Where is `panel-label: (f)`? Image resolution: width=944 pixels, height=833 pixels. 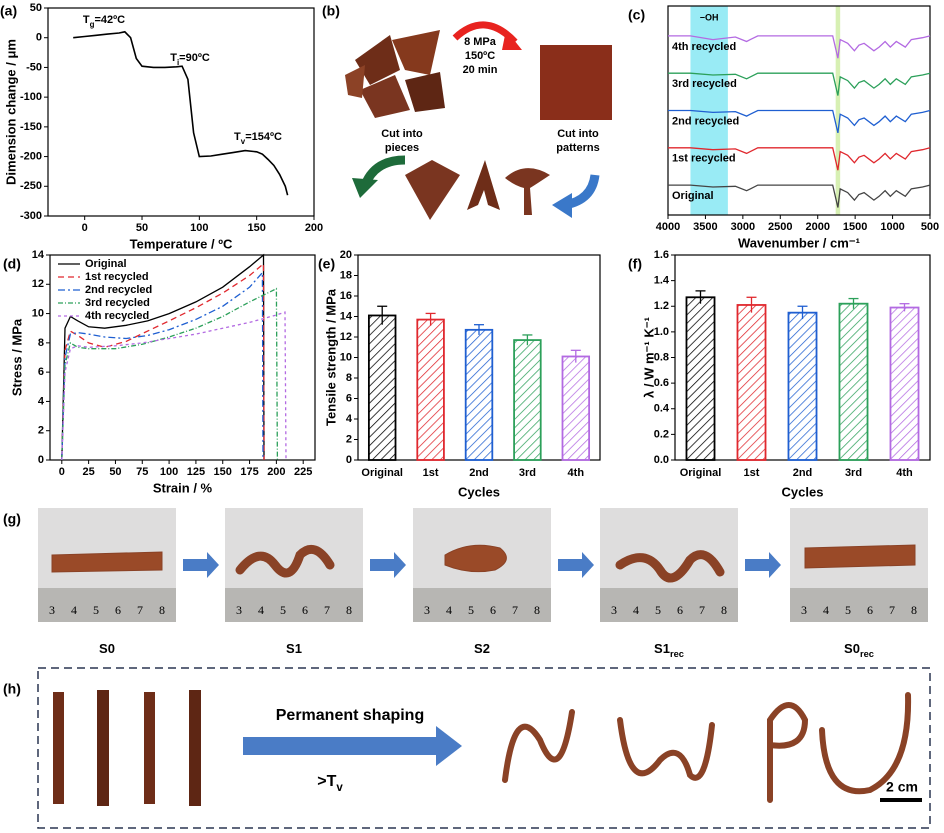 panel-label: (f) is located at coordinates (635, 264).